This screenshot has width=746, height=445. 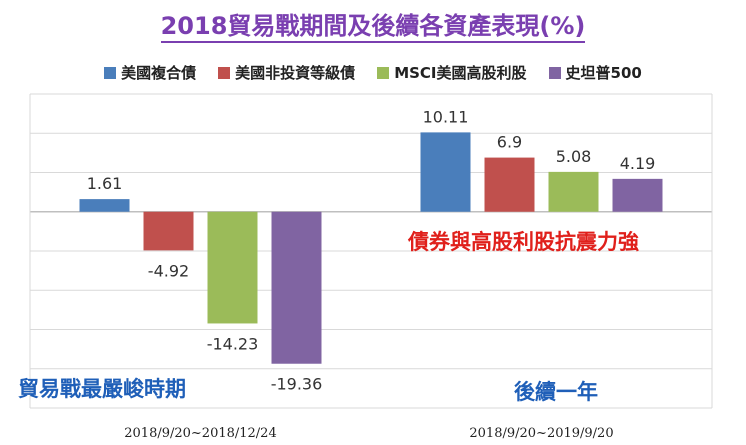 I want to click on data-label: 10.11, so click(x=446, y=116).